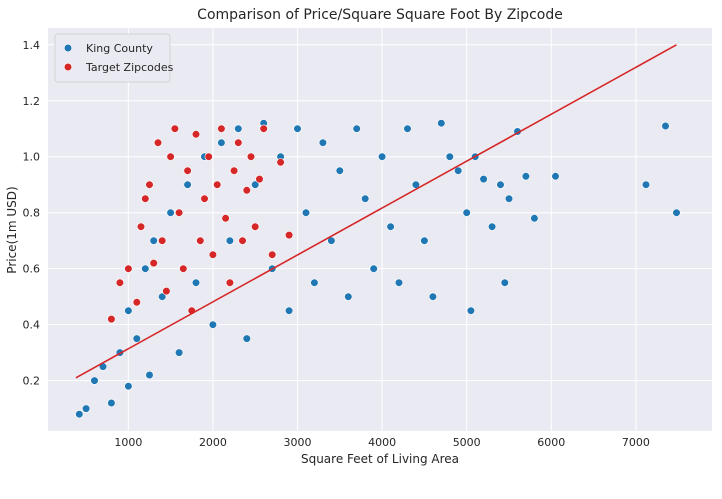  I want to click on x-tick-label: 7000, so click(636, 442).